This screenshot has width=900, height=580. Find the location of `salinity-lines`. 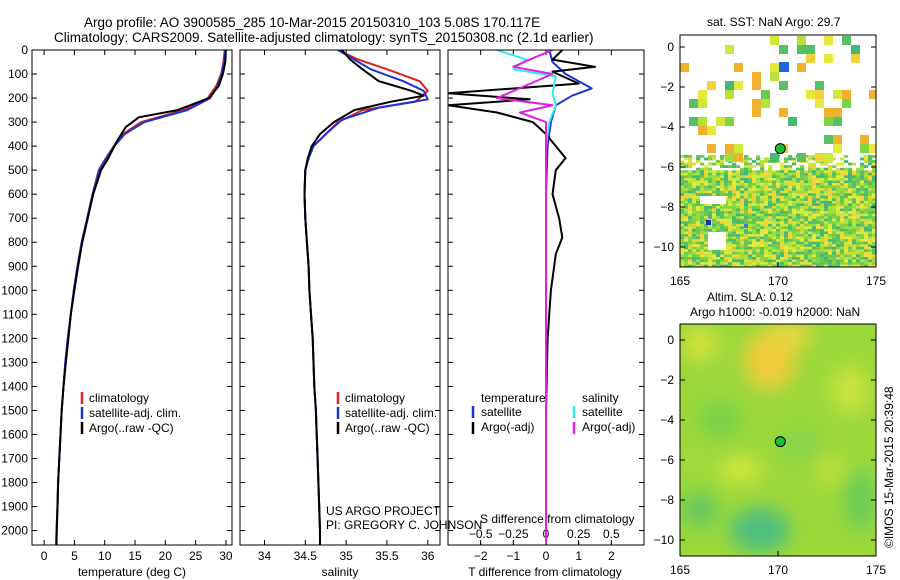

salinity-lines is located at coordinates (366, 297).